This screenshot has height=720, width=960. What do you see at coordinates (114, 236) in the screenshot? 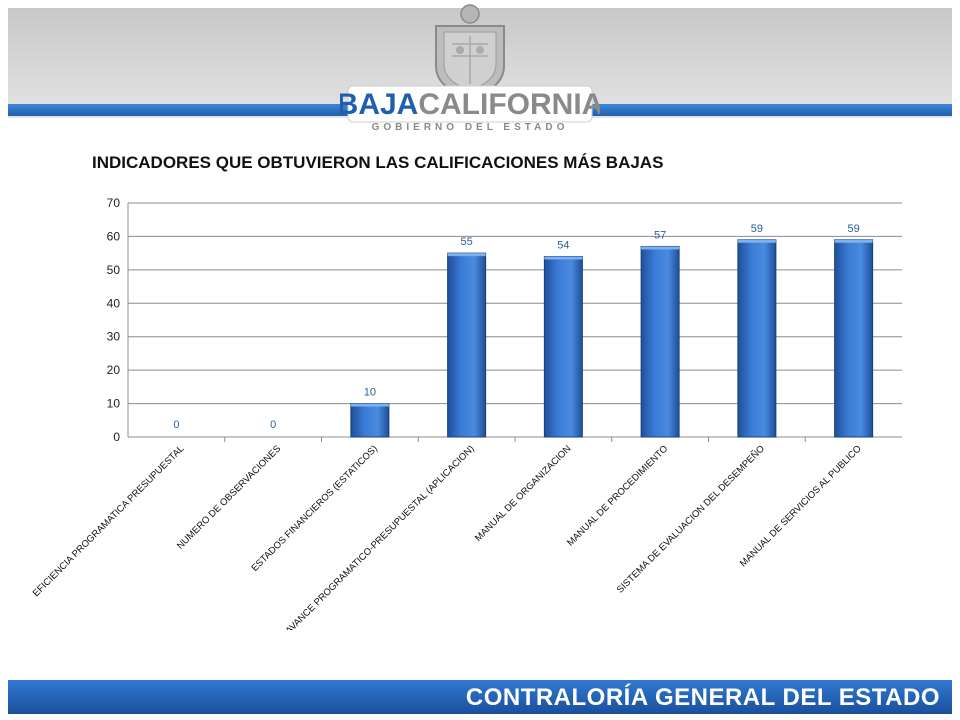
I see `y-tick-label: 60` at bounding box center [114, 236].